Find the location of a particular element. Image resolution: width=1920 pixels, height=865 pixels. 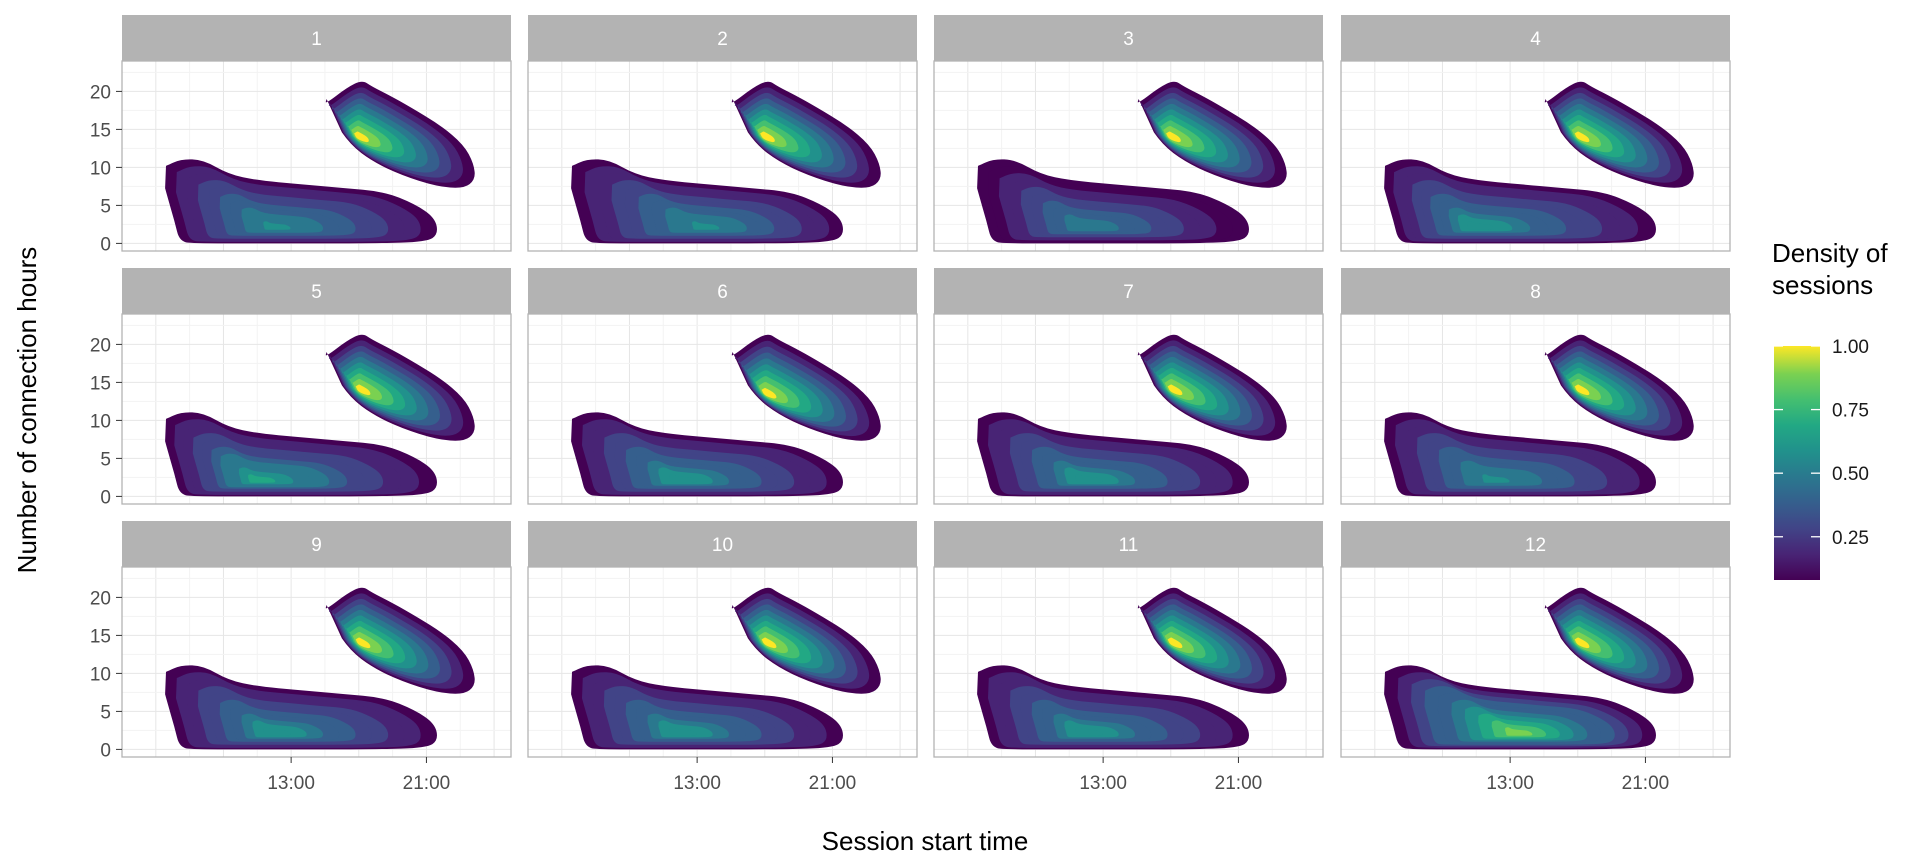

facet-strip-label: 3 is located at coordinates (1128, 39).